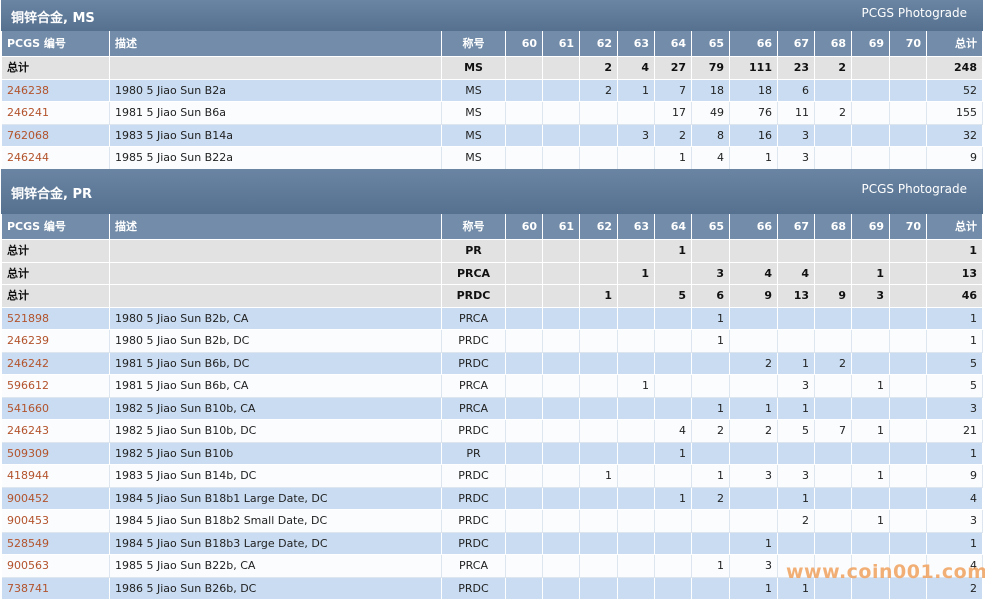  Describe the element at coordinates (796, 68) in the screenshot. I see `total-cell: 23` at that location.